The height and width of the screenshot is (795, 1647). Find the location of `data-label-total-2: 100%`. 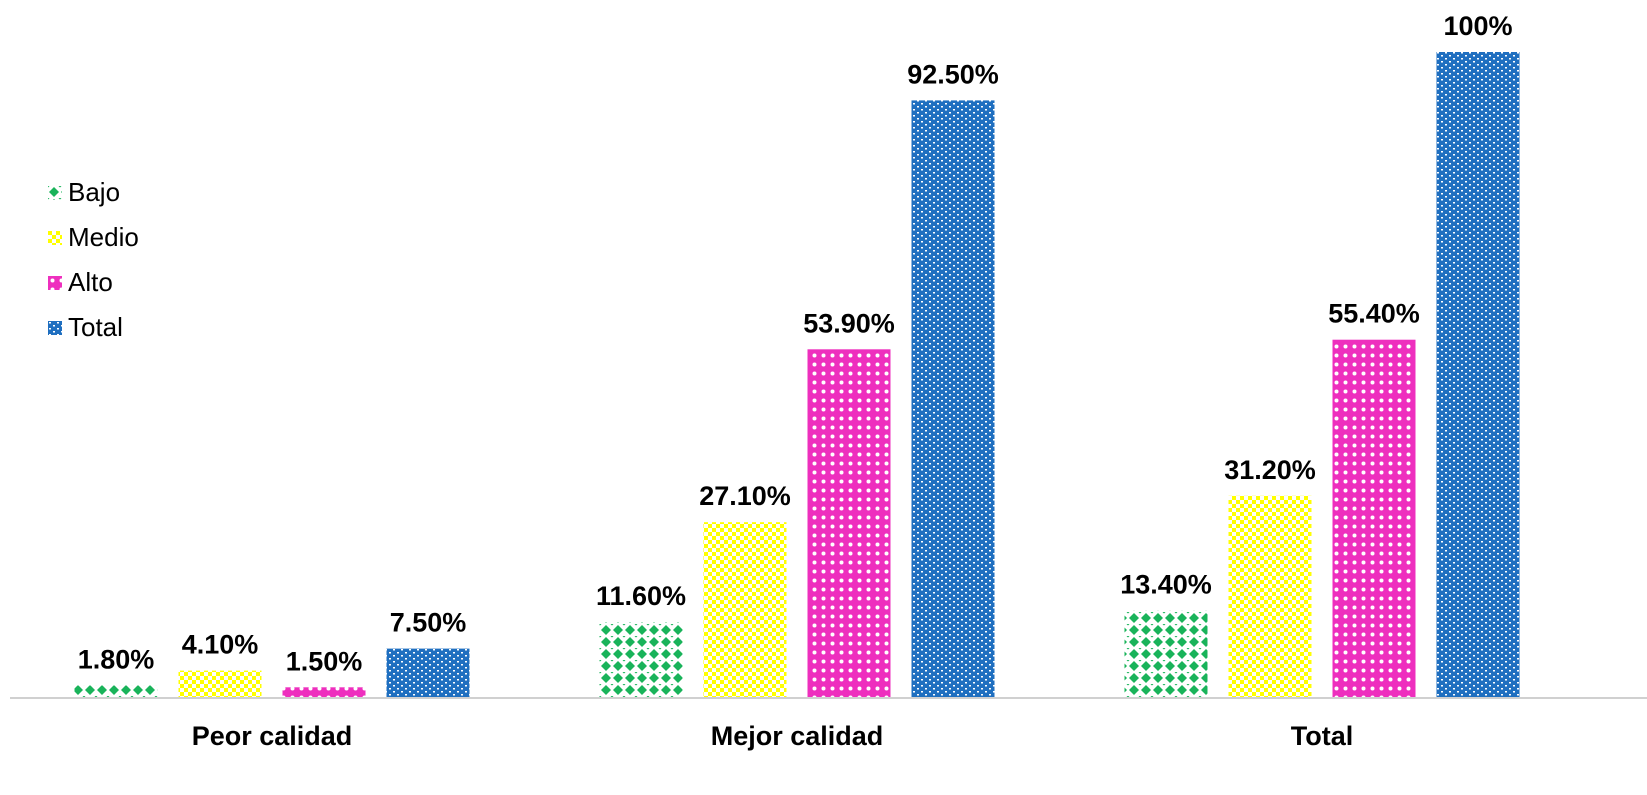

data-label-total-2: 100% is located at coordinates (1477, 26).